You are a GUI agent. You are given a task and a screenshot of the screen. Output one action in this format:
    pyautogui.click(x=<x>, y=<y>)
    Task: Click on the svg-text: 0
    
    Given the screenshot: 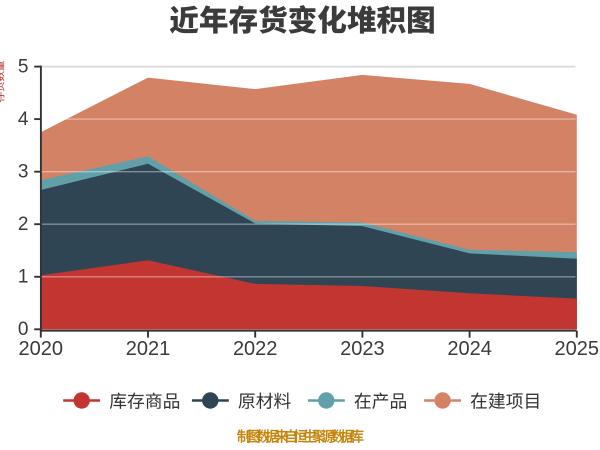 What is the action you would take?
    pyautogui.click(x=23, y=329)
    